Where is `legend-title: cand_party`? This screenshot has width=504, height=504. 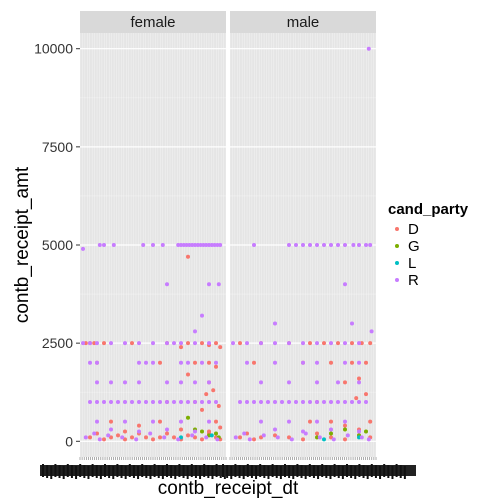
legend-title: cand_party is located at coordinates (428, 209).